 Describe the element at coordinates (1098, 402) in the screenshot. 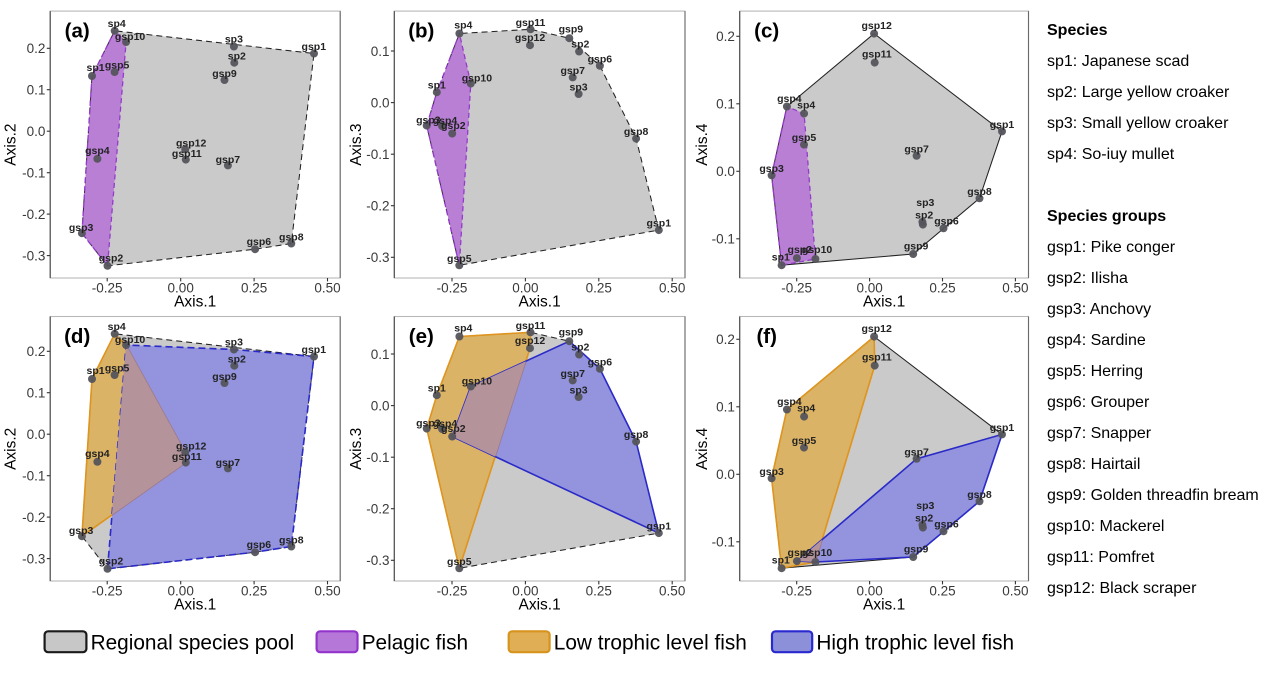

I see `svg-text: gsp6: Grouper` at that location.